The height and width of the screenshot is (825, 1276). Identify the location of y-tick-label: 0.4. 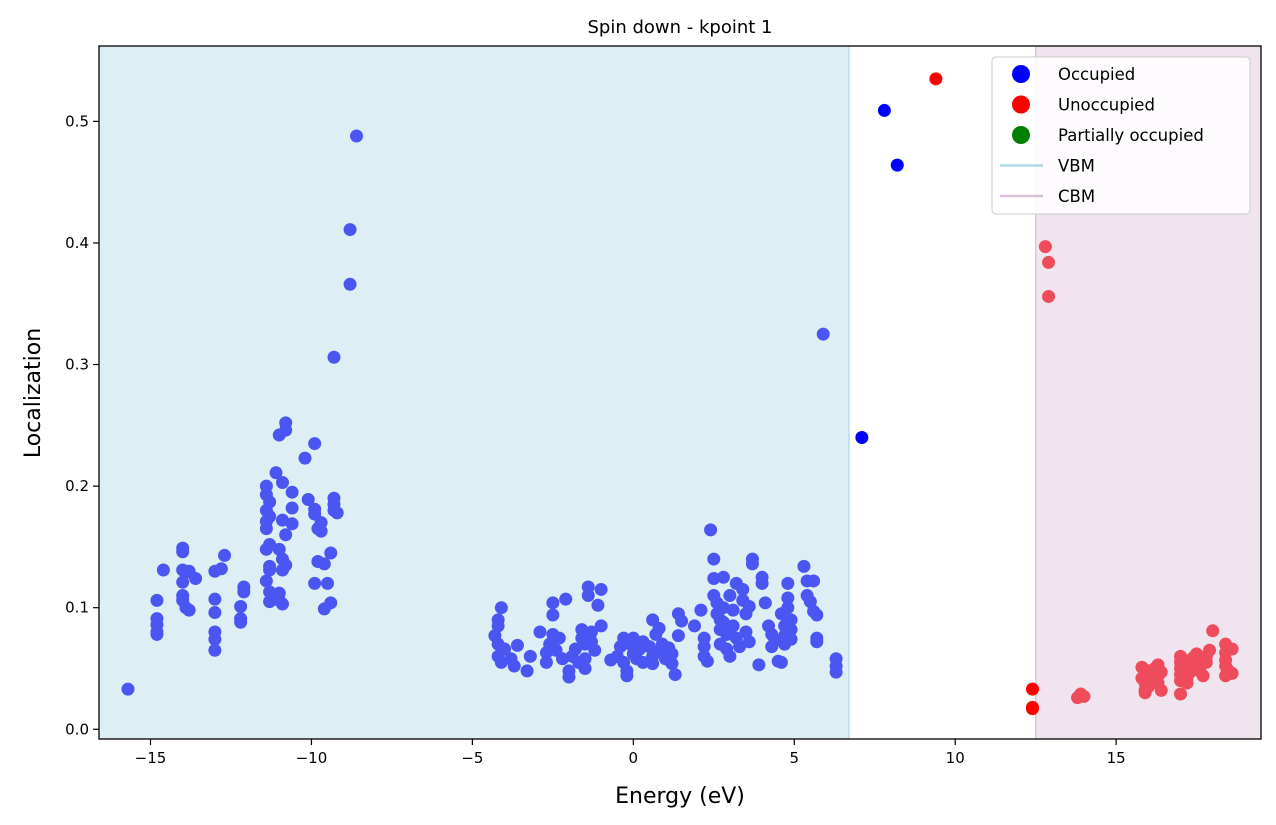
(77, 243).